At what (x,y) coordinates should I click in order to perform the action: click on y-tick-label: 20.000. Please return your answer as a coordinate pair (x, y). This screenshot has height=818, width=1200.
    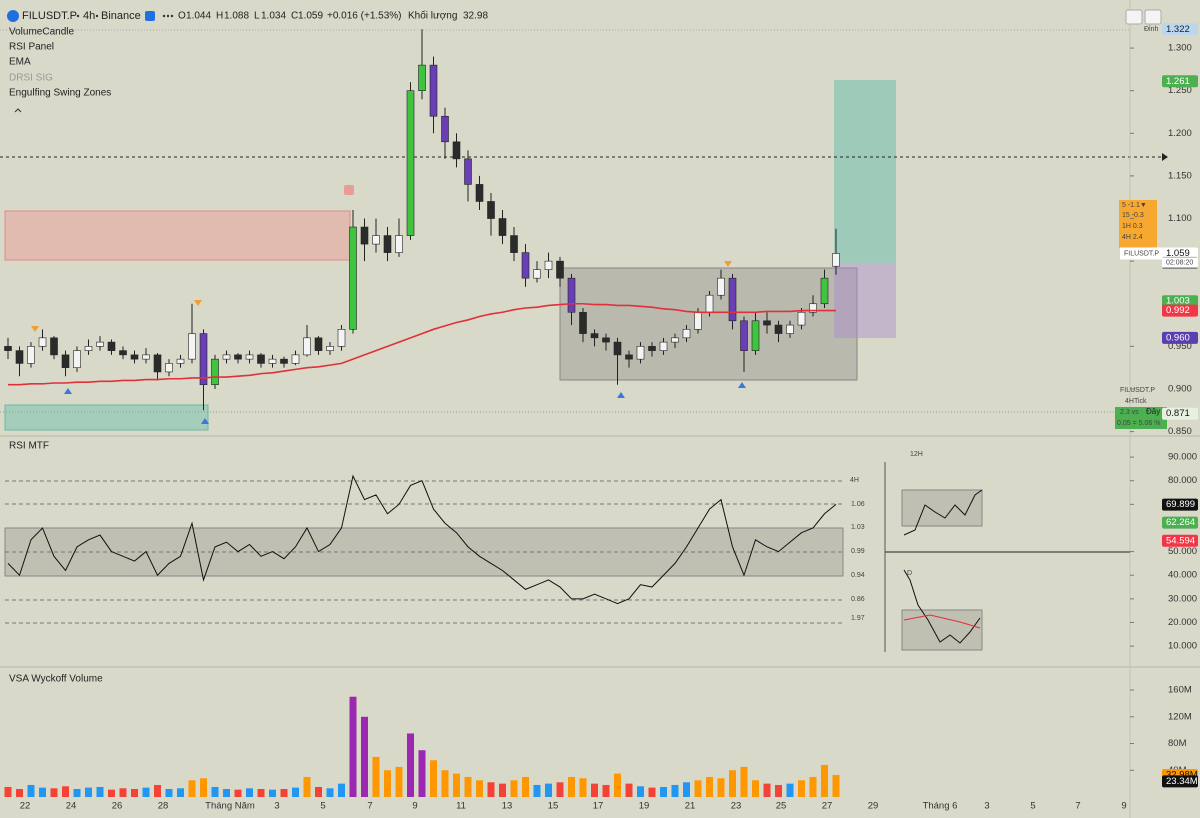
    Looking at the image, I should click on (1182, 622).